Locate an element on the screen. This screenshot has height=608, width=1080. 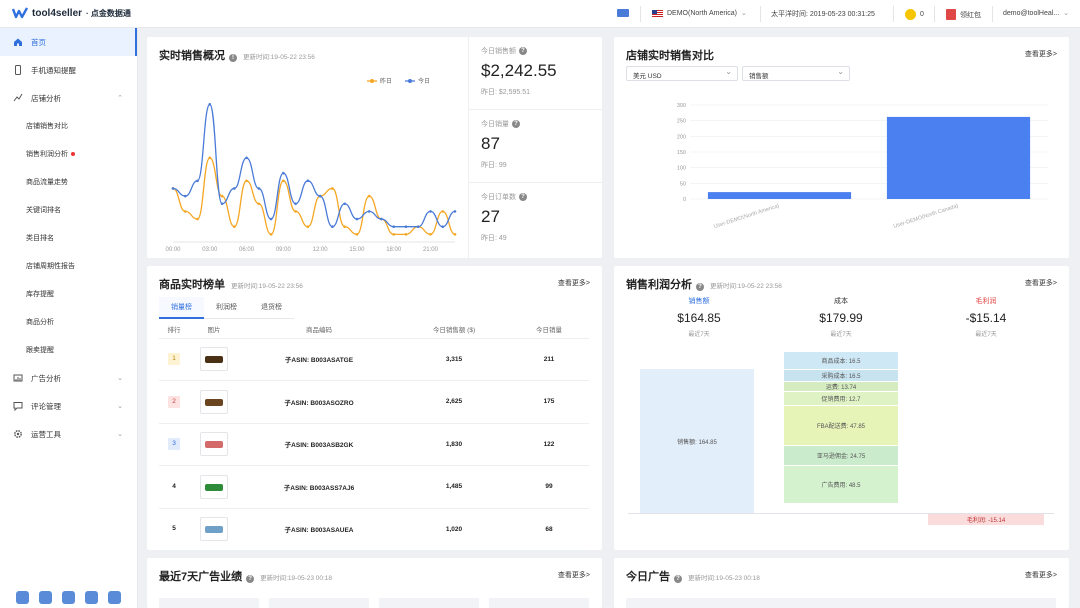
qq-icon is located at coordinates (45, 597).